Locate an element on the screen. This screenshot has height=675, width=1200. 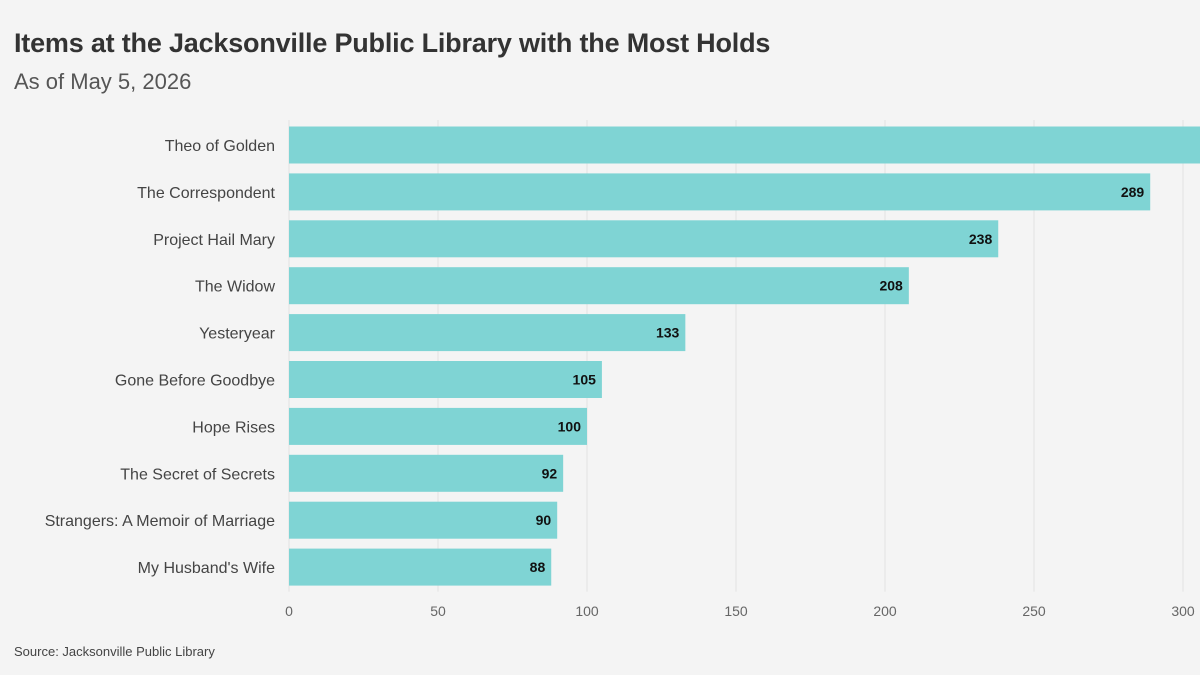
x-tick-label: 50 is located at coordinates (438, 611).